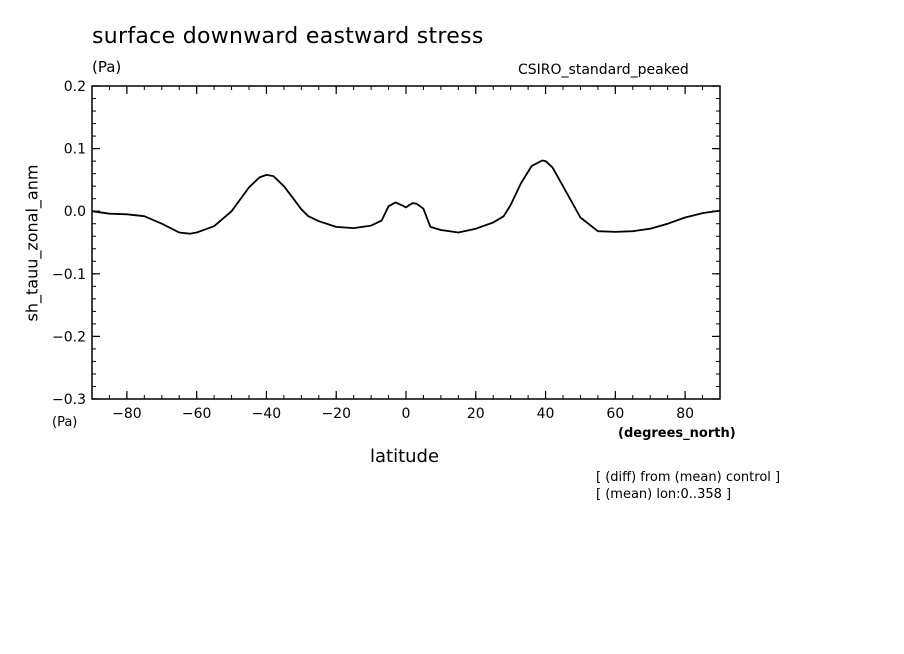 The height and width of the screenshot is (654, 904). I want to click on x-tick-label: −60, so click(197, 414).